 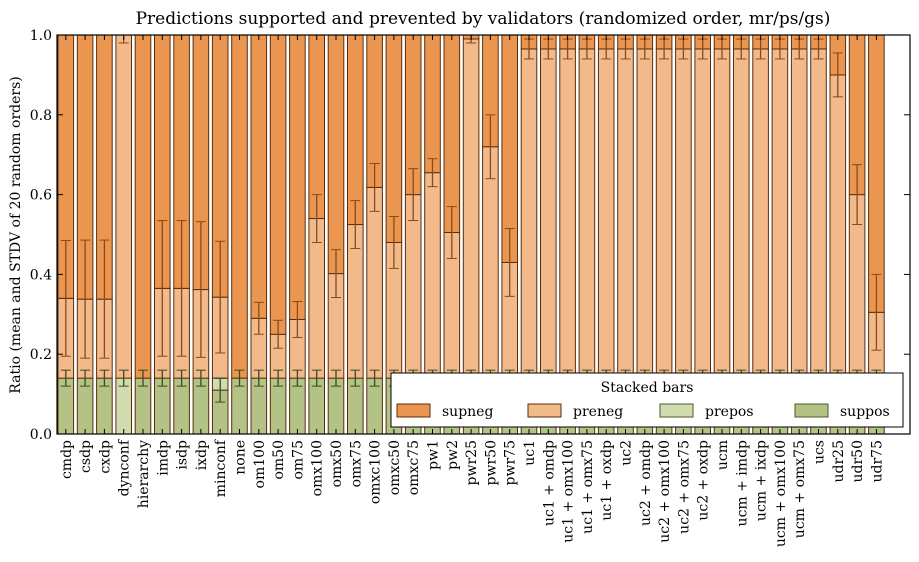 What do you see at coordinates (376, 472) in the screenshot?
I see `x-tick-label: omxc100` at bounding box center [376, 472].